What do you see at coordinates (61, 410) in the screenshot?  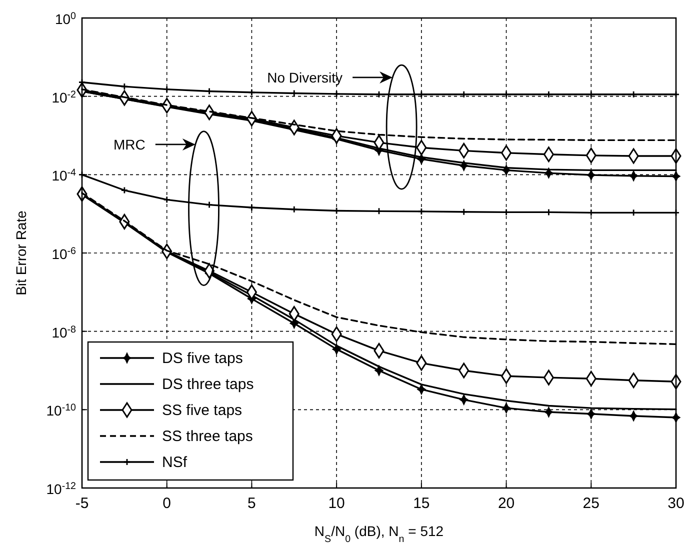 I see `y-tick-label: 10$^{-10}$` at bounding box center [61, 410].